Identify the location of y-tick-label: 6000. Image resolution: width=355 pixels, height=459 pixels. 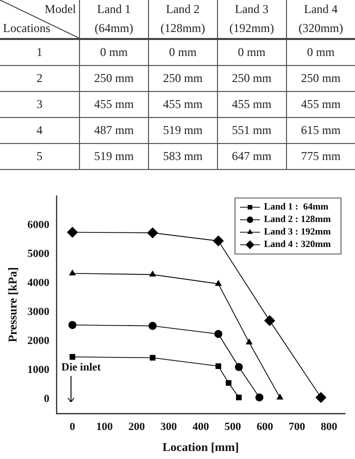
(38, 224).